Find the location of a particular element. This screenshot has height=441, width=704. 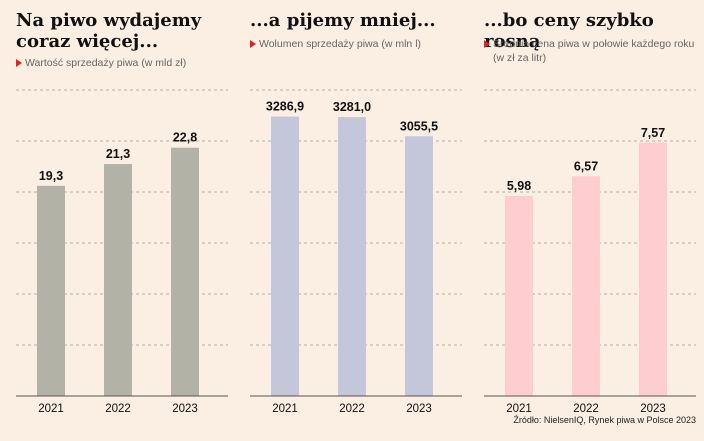

chart-subtitle: Wolumen sprzedaży piwa (w mln l) is located at coordinates (362, 44).